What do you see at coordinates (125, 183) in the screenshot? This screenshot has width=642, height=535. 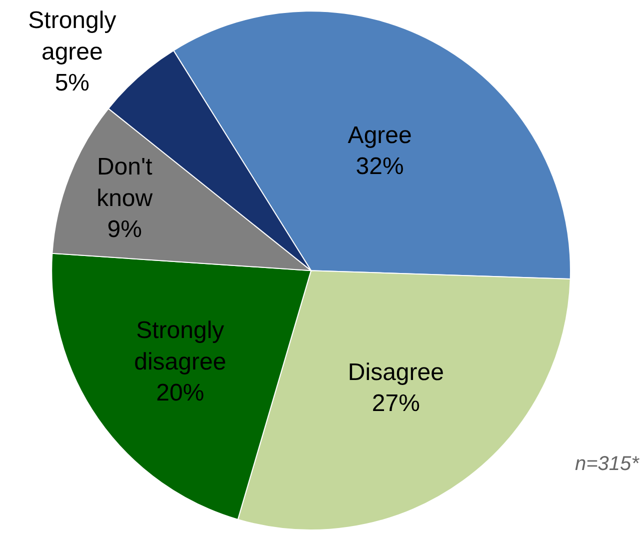 I see `slice-label: Don't know` at bounding box center [125, 183].